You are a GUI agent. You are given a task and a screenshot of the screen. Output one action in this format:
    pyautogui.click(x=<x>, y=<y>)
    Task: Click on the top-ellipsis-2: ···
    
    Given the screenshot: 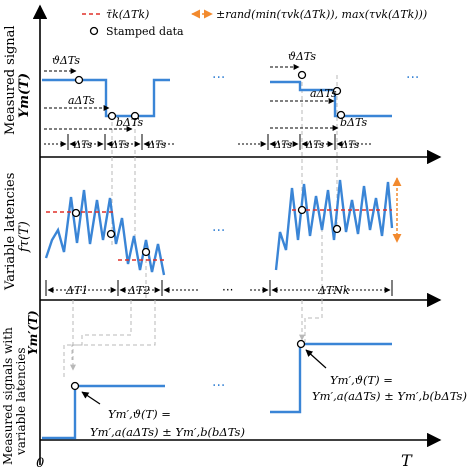 What is the action you would take?
    pyautogui.click(x=412, y=78)
    